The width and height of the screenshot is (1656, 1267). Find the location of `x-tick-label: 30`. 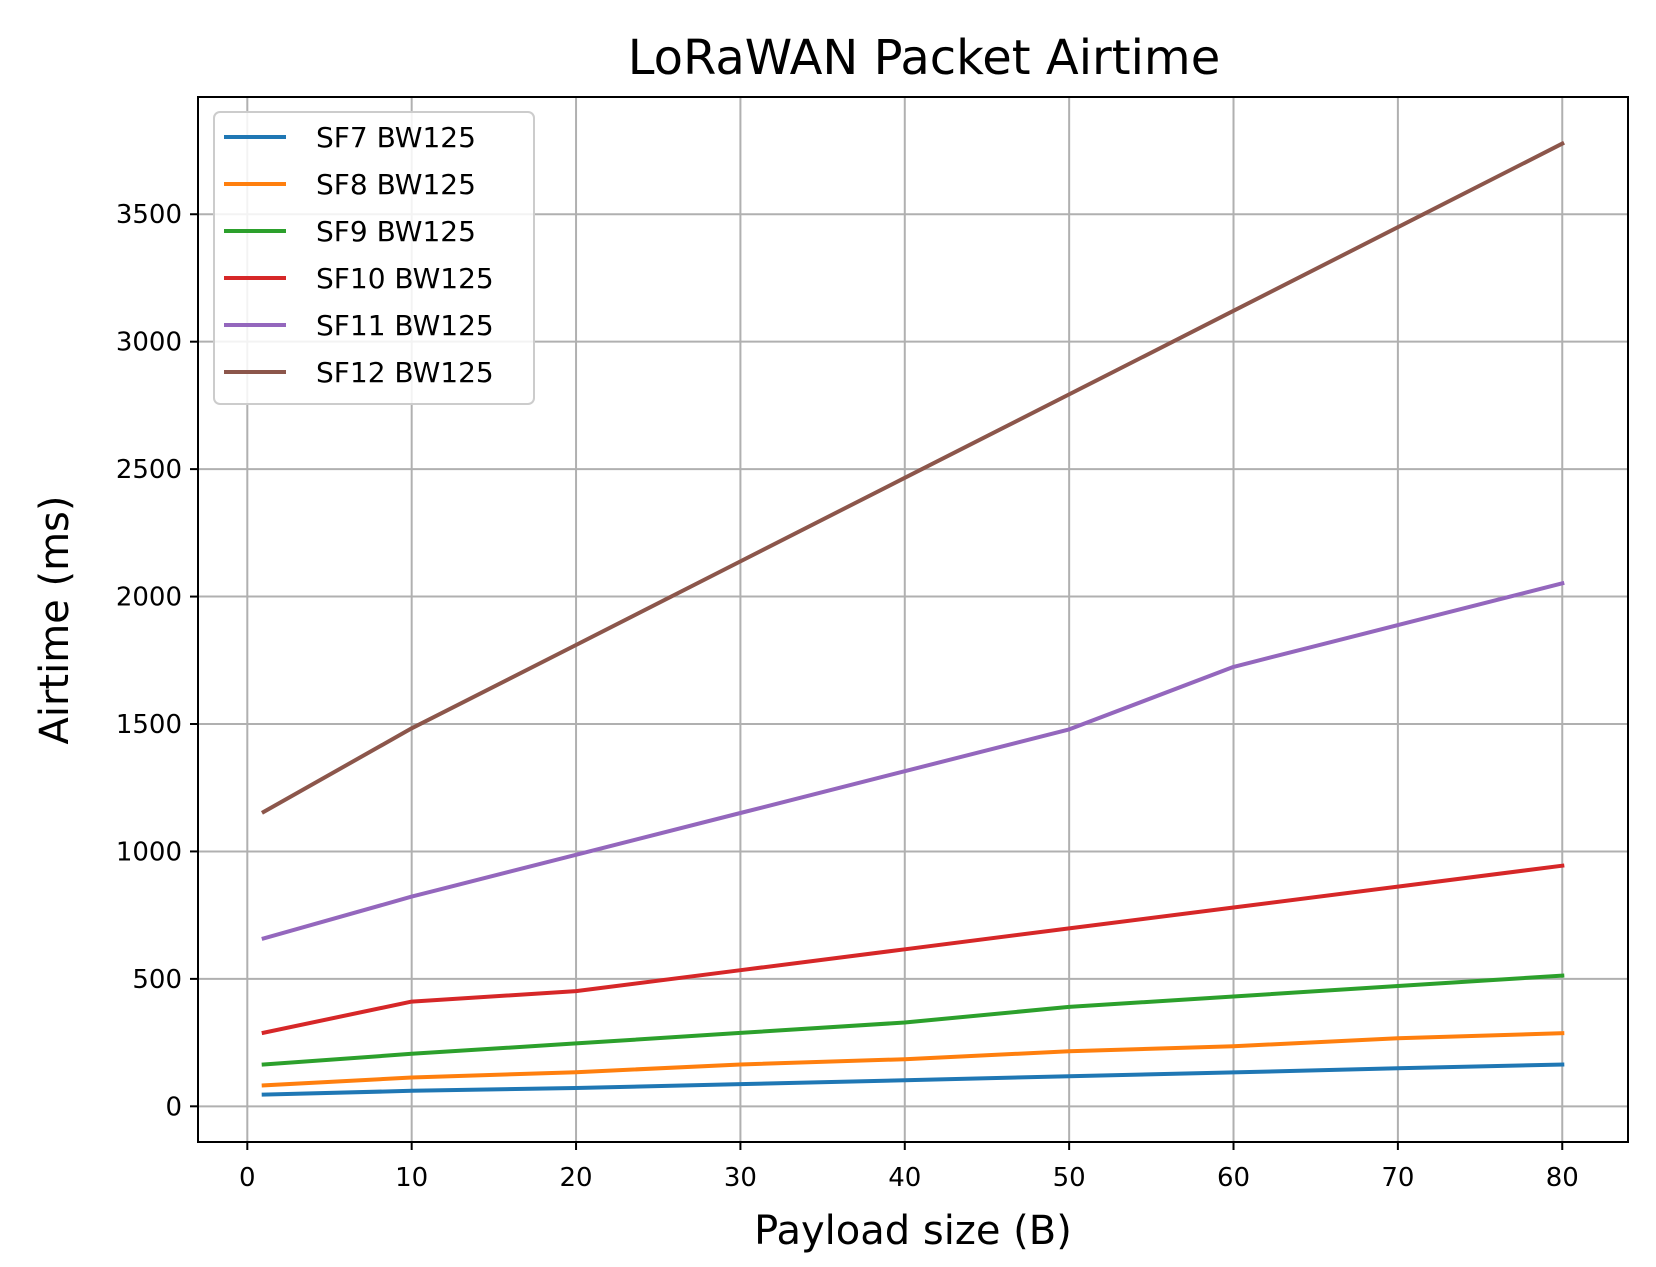

x-tick-label: 30 is located at coordinates (740, 1178).